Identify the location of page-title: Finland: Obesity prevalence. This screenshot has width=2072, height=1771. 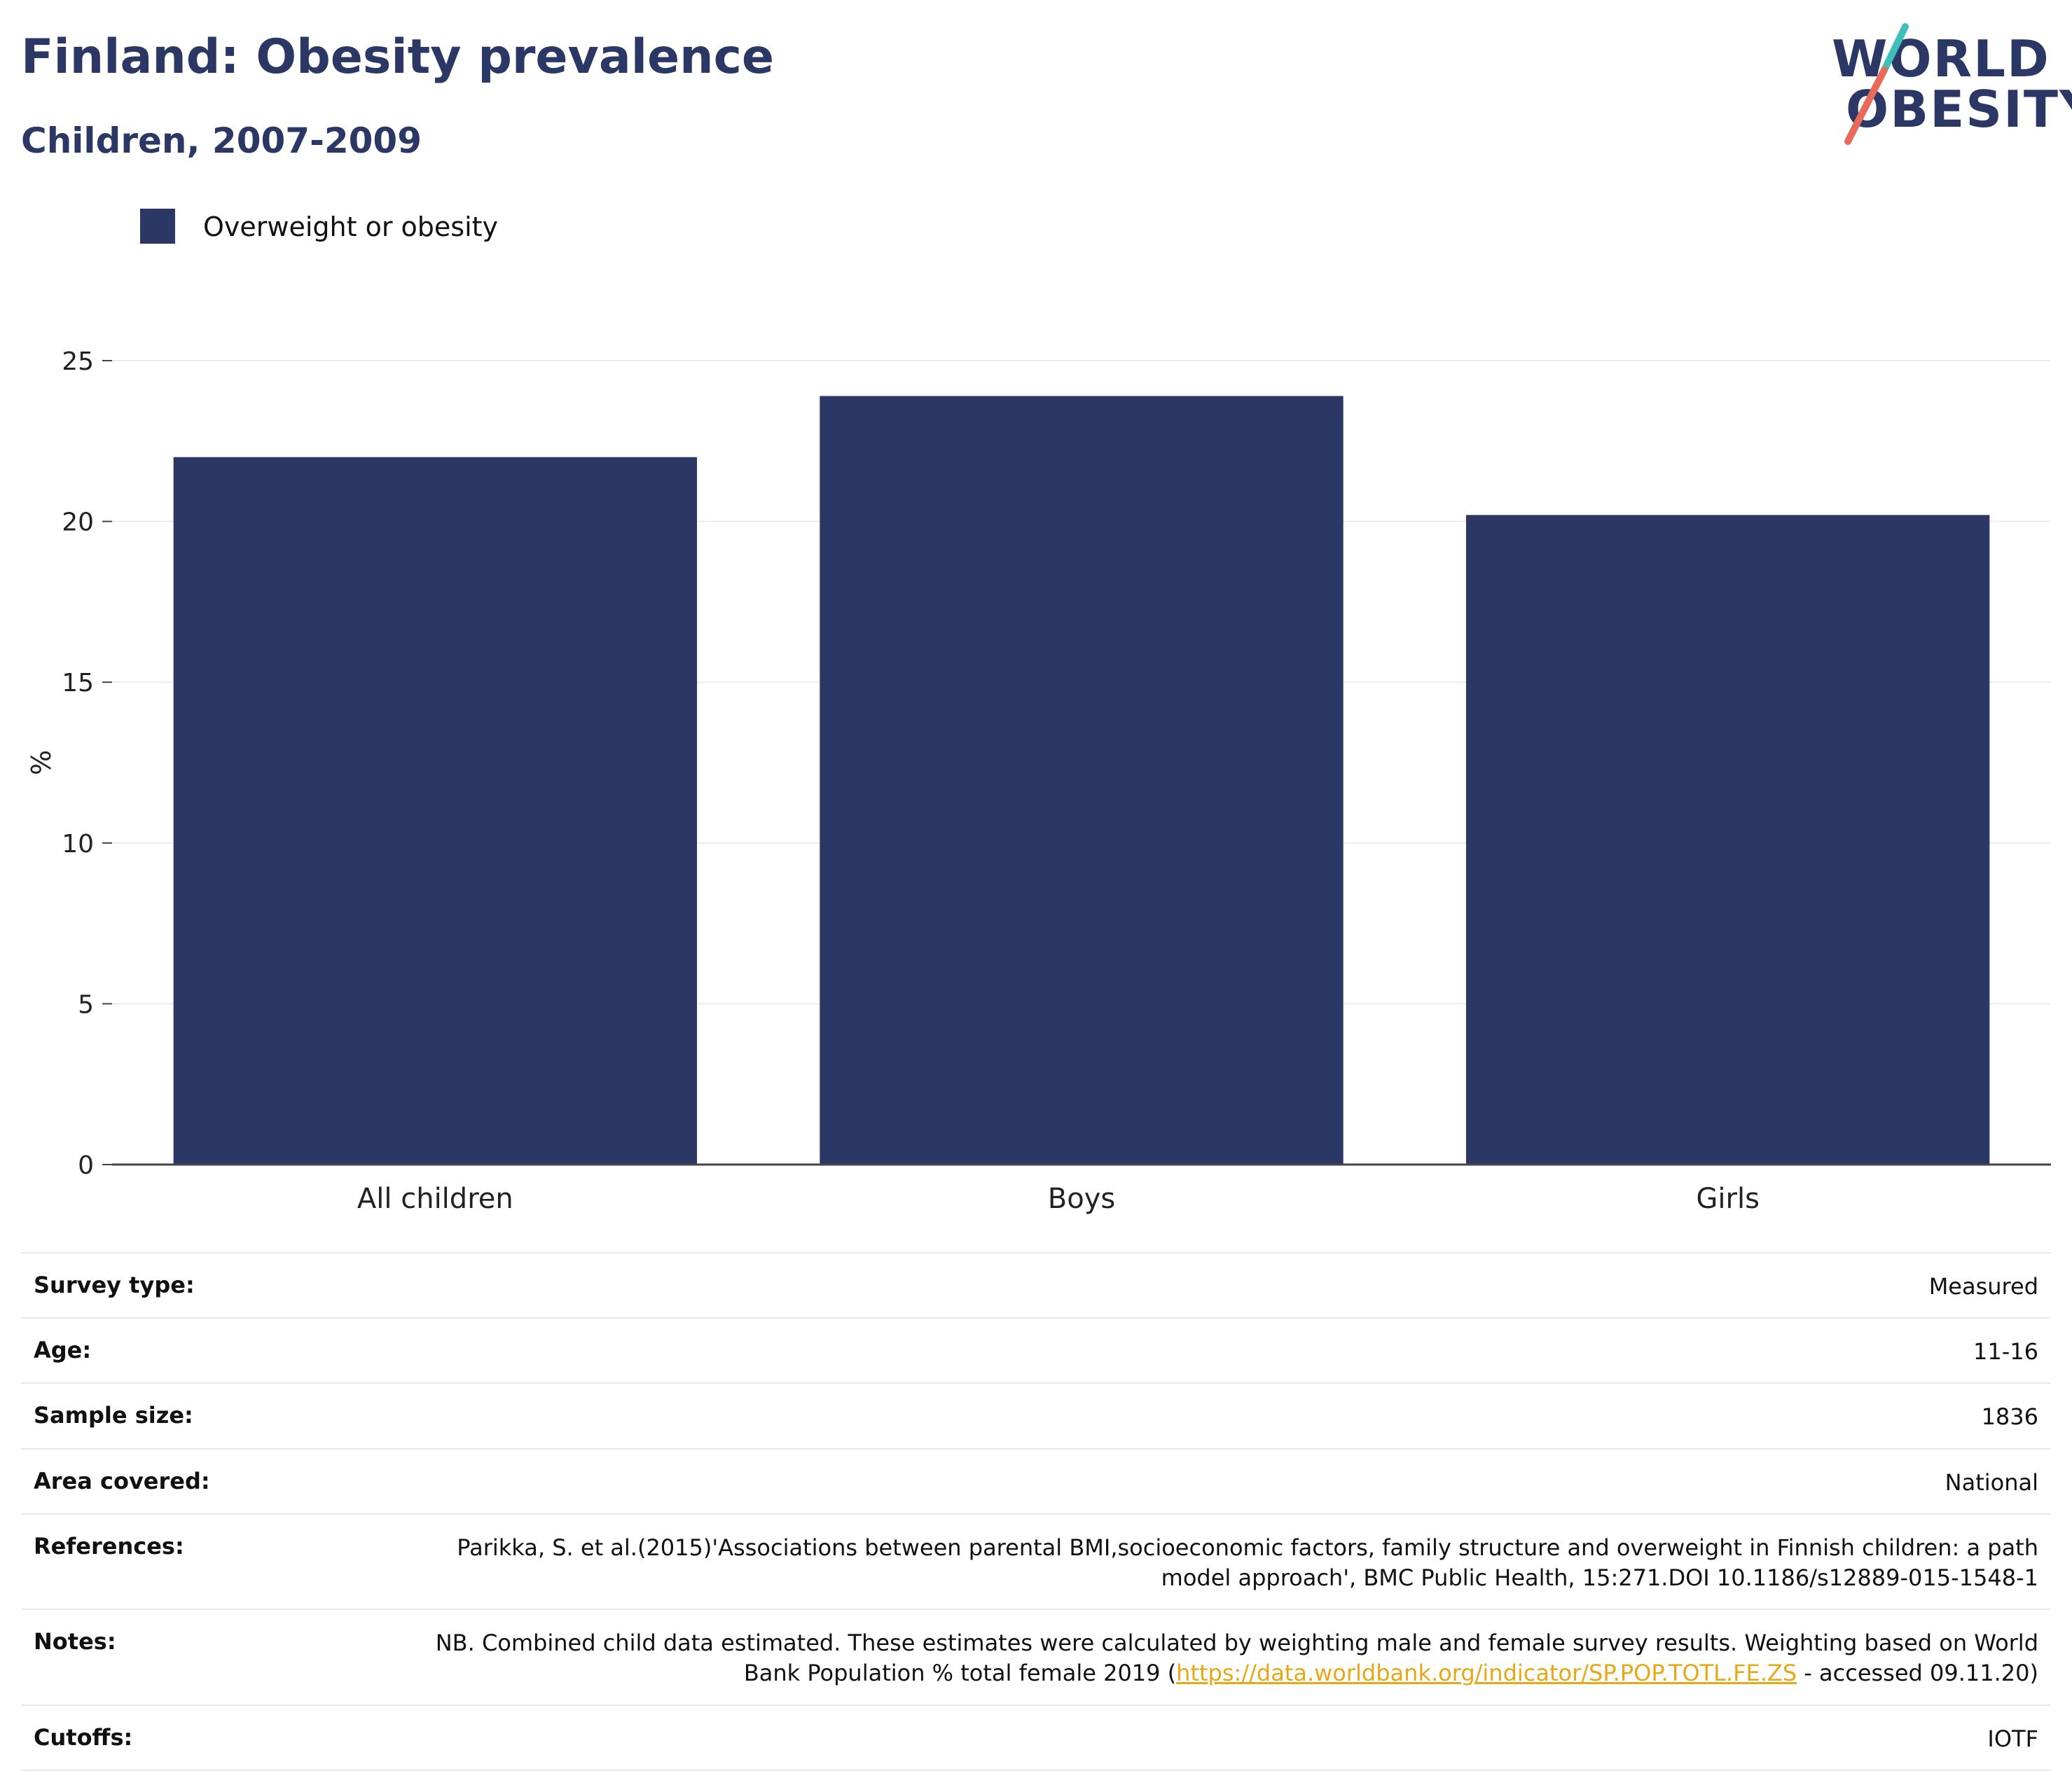
(398, 57).